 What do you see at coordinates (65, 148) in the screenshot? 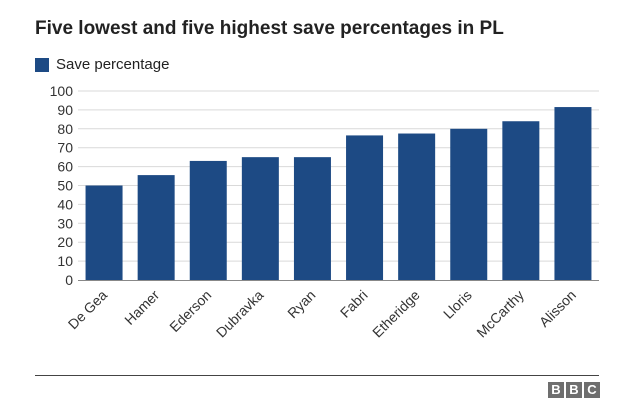
I see `y-tick-label: 70` at bounding box center [65, 148].